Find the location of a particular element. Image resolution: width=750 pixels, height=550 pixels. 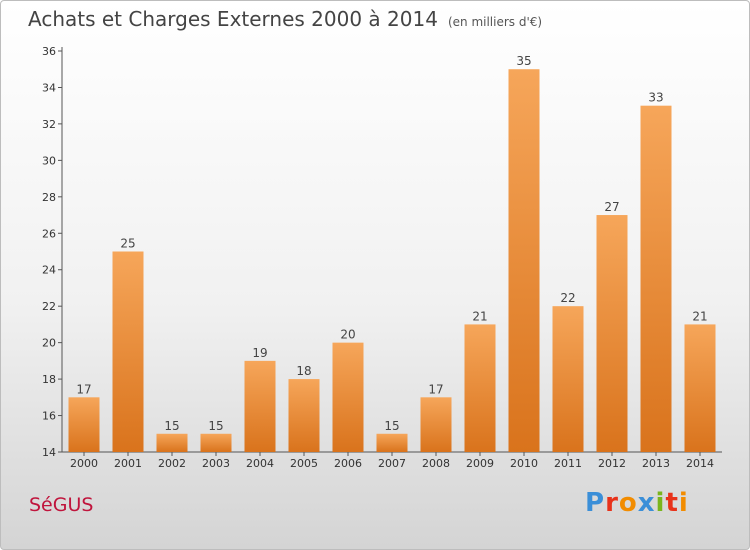

y-tick-label: 16 is located at coordinates (49, 416).